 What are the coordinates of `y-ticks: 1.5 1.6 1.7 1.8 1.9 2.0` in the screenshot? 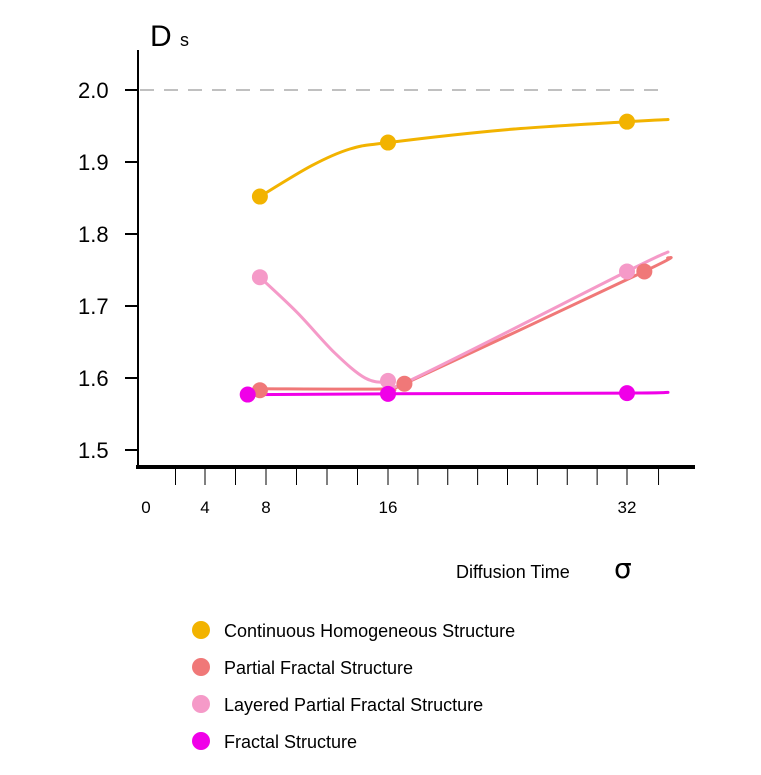 It's located at (108, 270).